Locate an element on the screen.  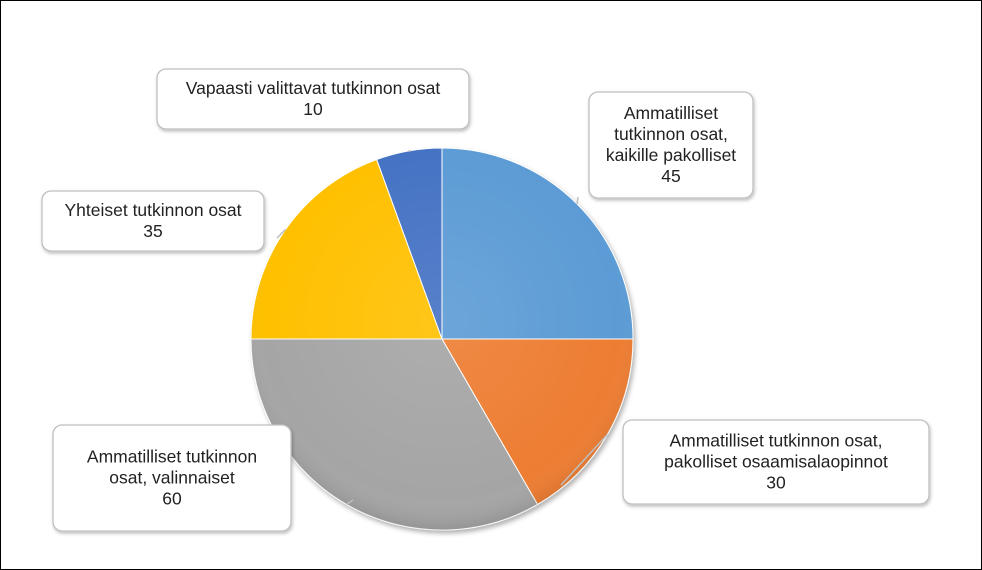
slice-label-4-line-1: Yhteiset tutkinnon osat is located at coordinates (152, 210).